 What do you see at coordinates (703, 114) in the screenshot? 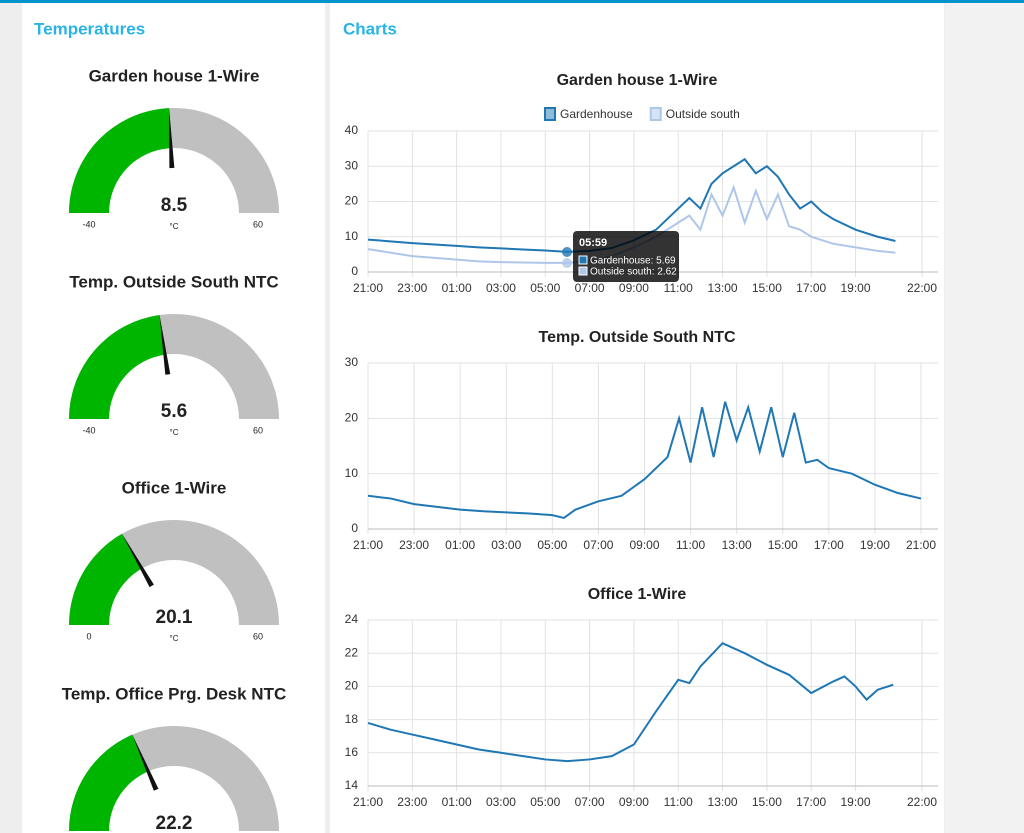
I see `legend-label: Outside south` at bounding box center [703, 114].